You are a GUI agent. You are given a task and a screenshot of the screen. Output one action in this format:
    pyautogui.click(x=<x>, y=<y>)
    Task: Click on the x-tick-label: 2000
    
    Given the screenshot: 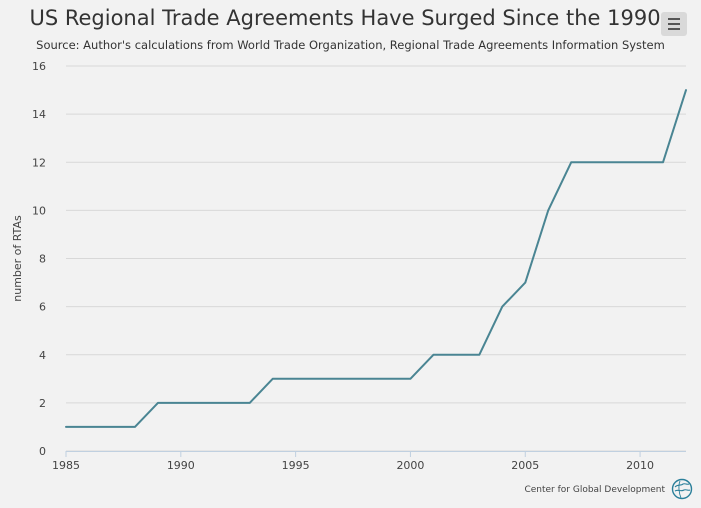 What is the action you would take?
    pyautogui.click(x=410, y=465)
    